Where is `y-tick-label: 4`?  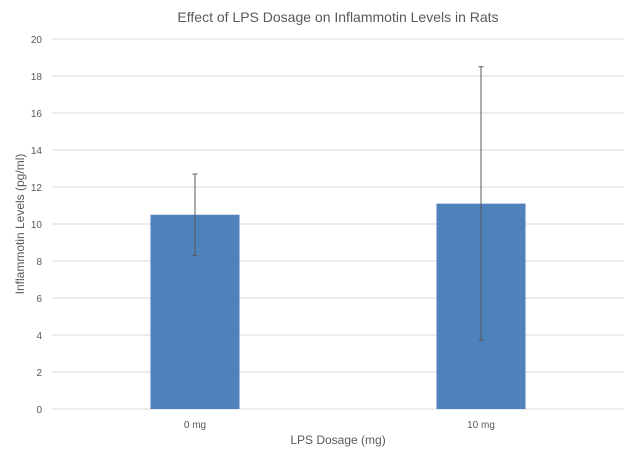
y-tick-label: 4 is located at coordinates (39, 336).